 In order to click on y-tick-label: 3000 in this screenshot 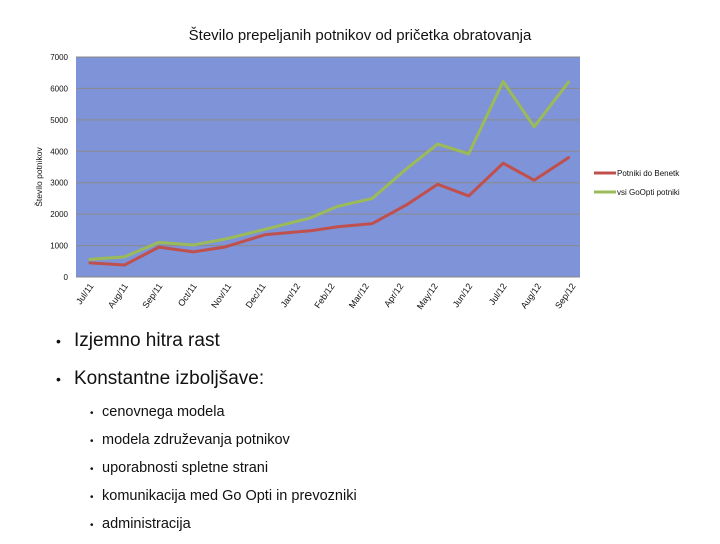, I will do `click(59, 183)`.